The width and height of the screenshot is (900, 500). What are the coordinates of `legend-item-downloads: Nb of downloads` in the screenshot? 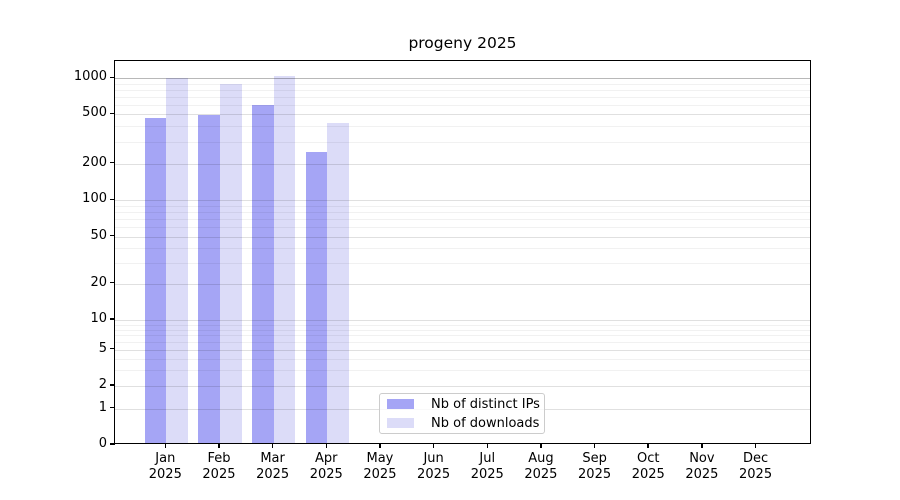 It's located at (463, 423).